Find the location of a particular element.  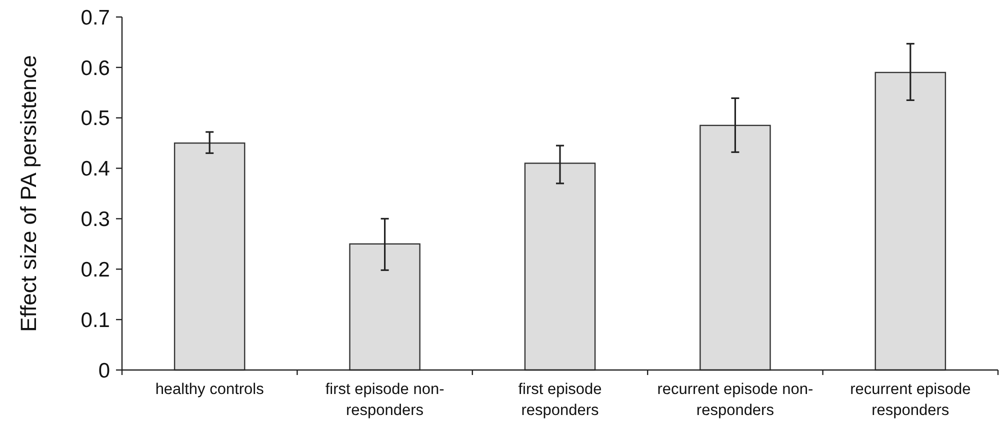

x-tick-label: first episode responders is located at coordinates (560, 400).